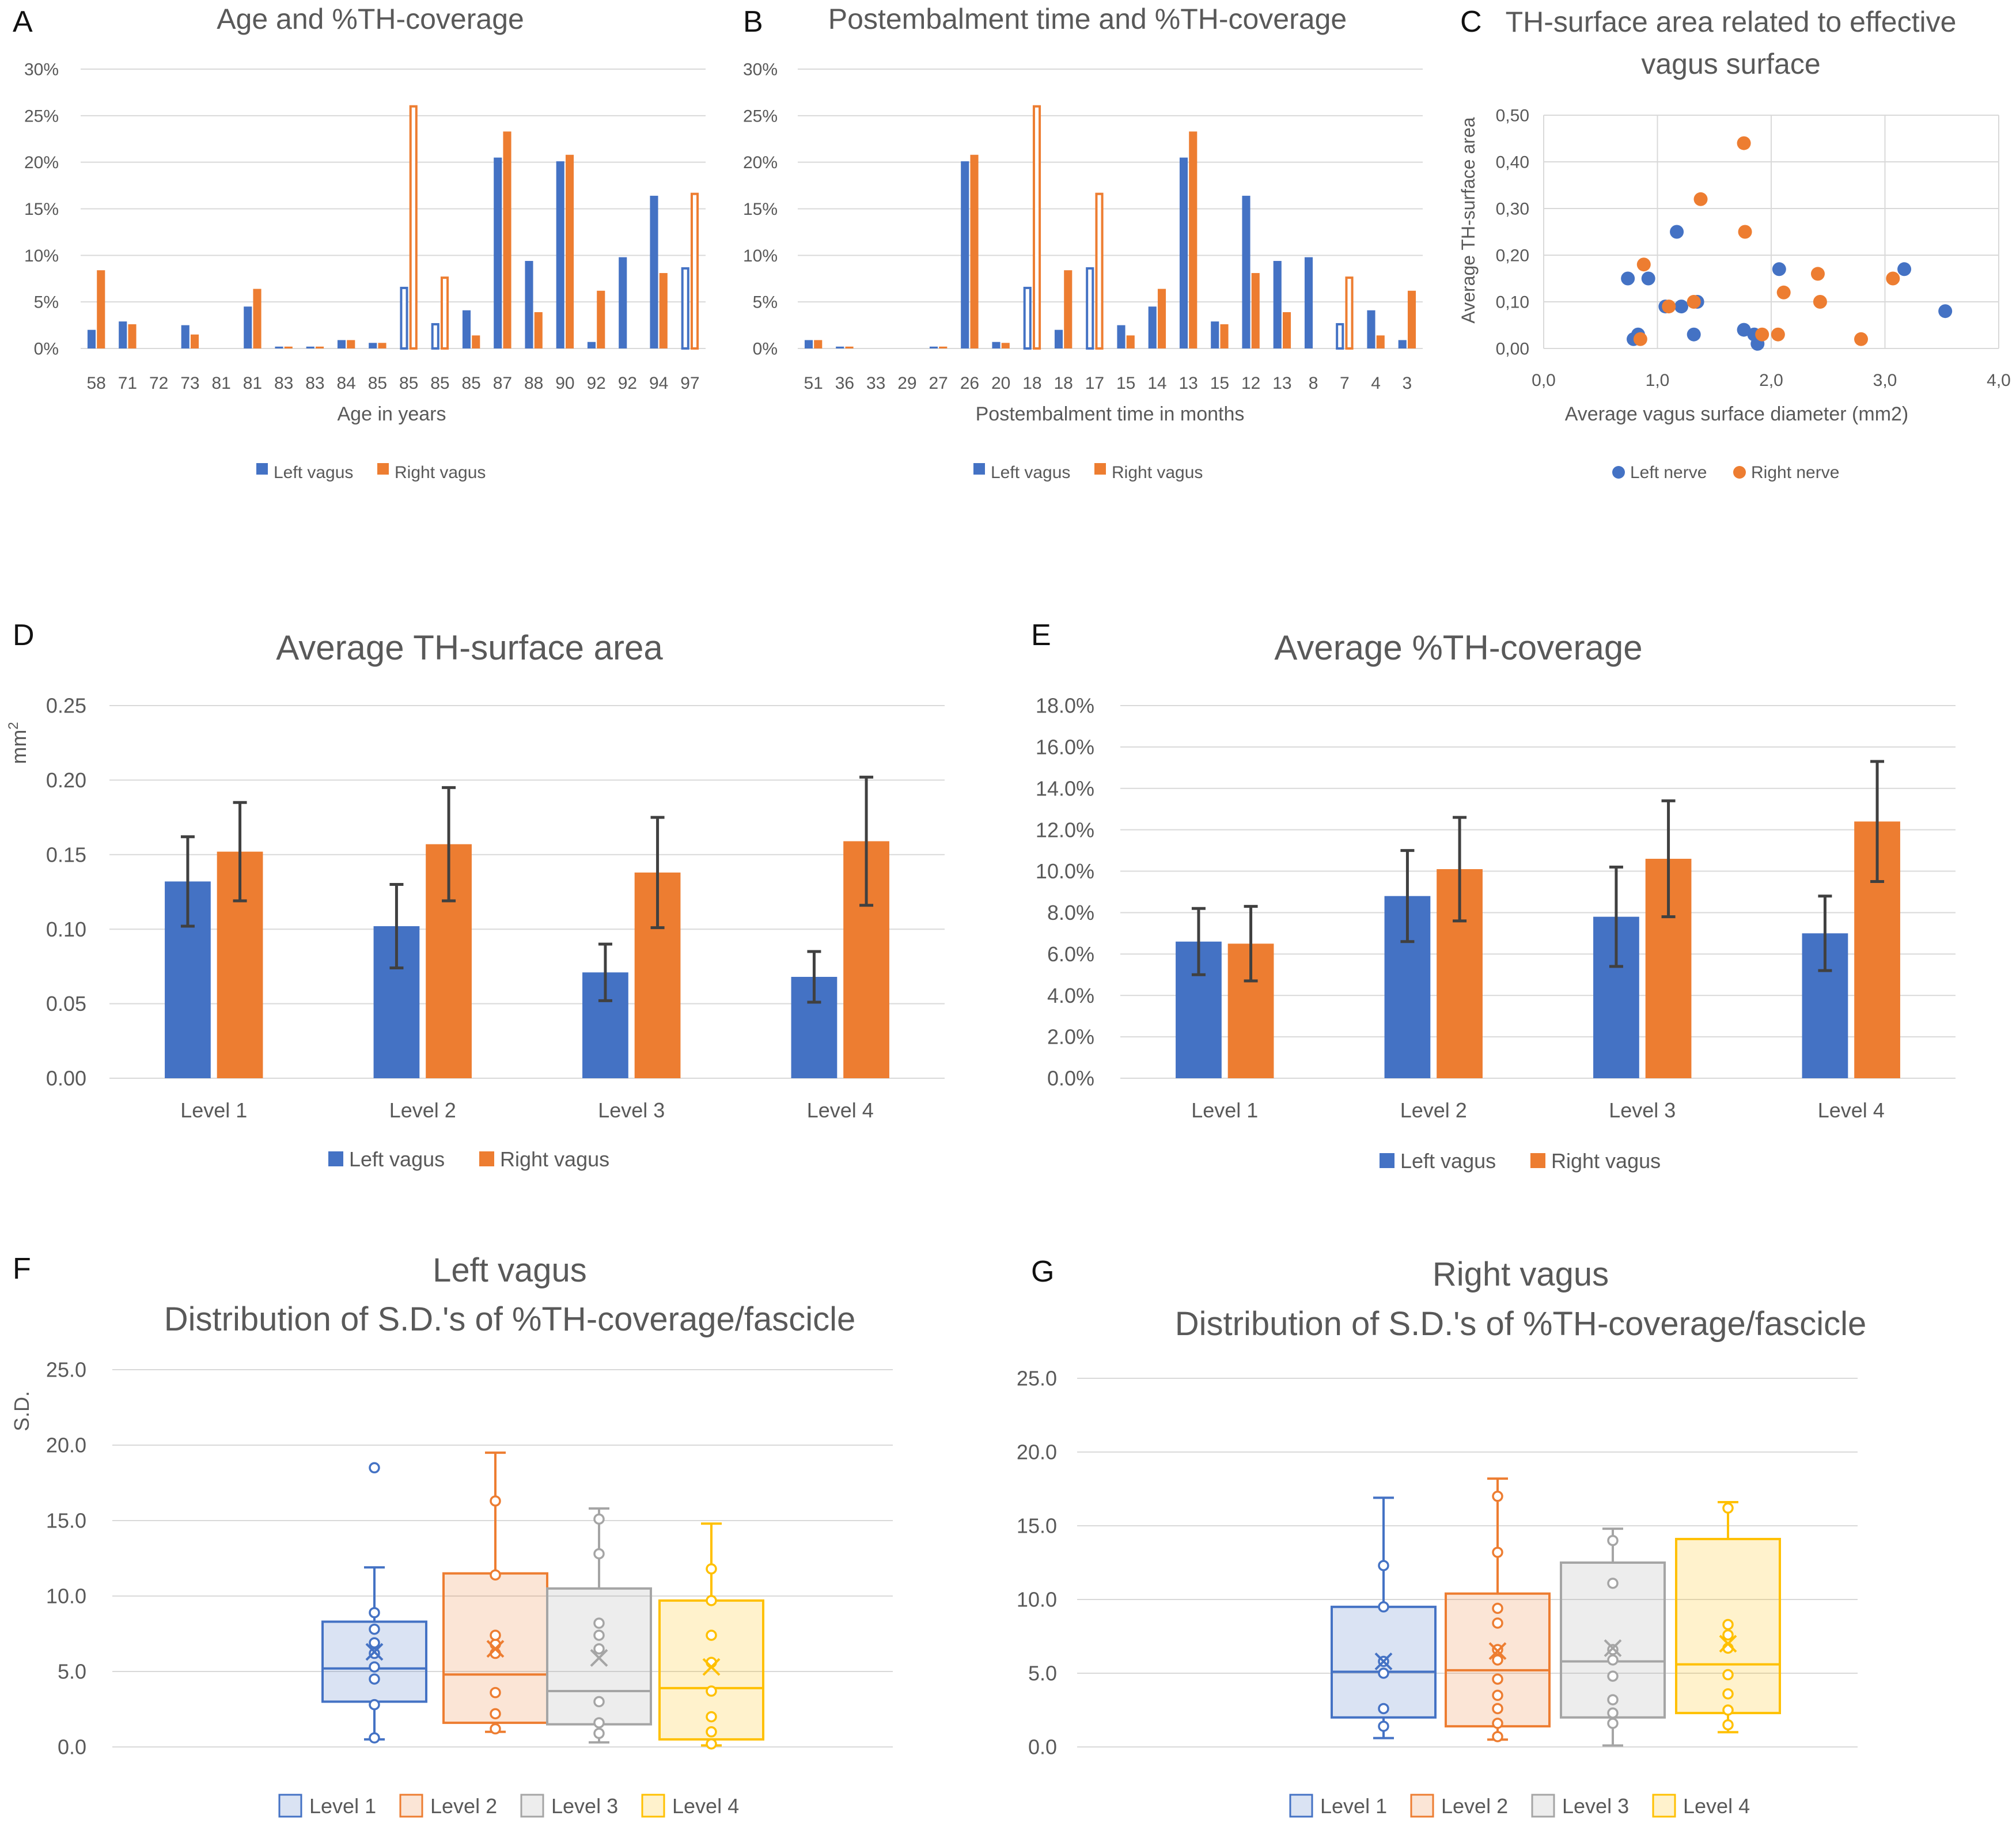 Image resolution: width=2016 pixels, height=1827 pixels. Describe the element at coordinates (1407, 383) in the screenshot. I see `x-tick-label: 3` at that location.